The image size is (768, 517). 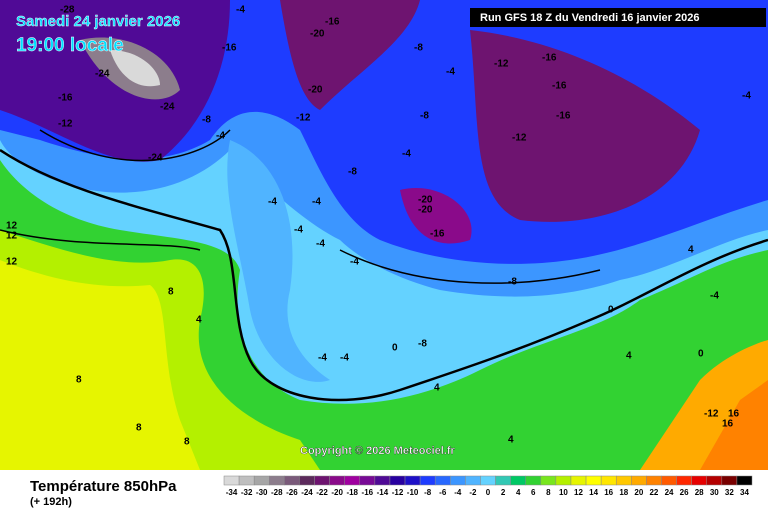 I want to click on legend-label: -24, so click(x=307, y=492).